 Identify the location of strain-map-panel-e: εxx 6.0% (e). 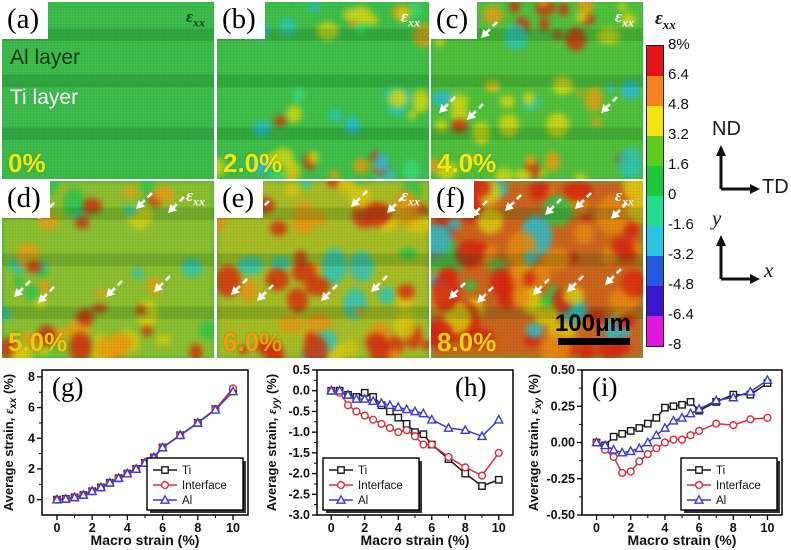
(323, 269).